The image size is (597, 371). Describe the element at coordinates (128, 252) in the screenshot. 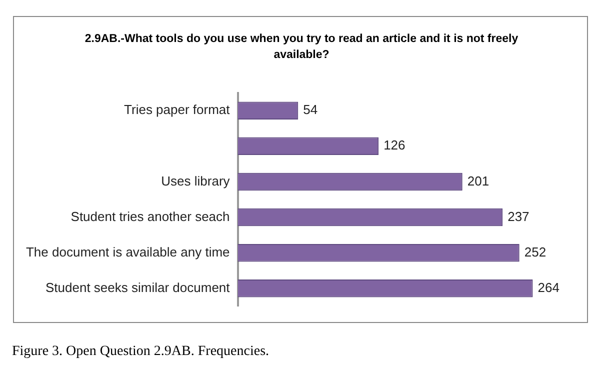

I see `y-tick-label: The document is available any time` at that location.